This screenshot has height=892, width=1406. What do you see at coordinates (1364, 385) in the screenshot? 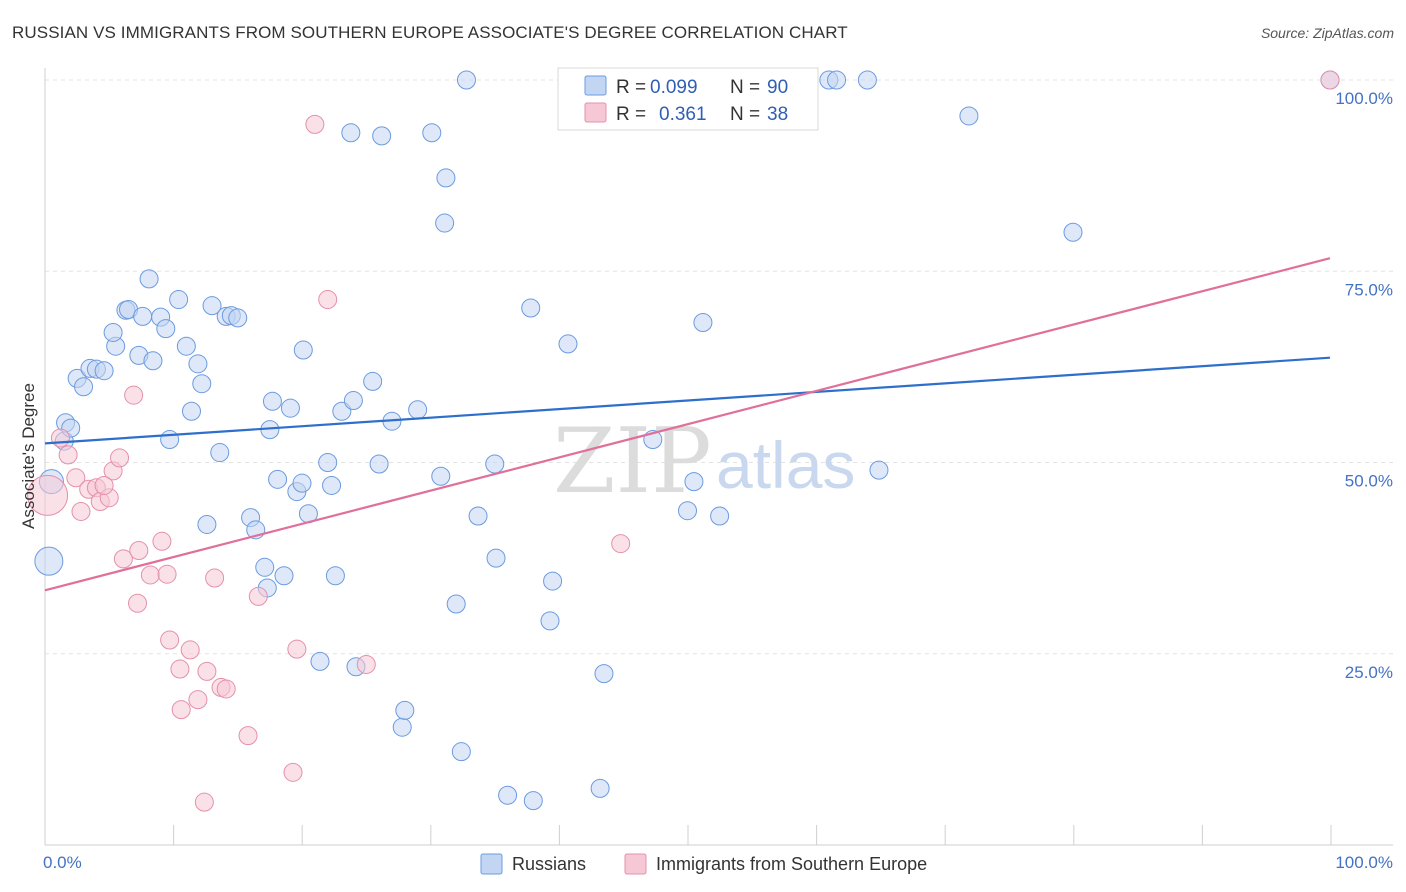
I see `y-tick-labels: 25.0% 50.0% 75.0% 100.0%` at bounding box center [1364, 385].